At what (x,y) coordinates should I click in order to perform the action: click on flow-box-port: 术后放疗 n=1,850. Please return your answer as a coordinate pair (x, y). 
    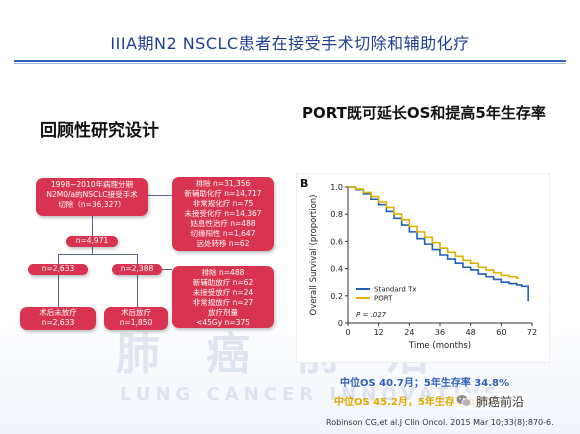
    Looking at the image, I should click on (136, 318).